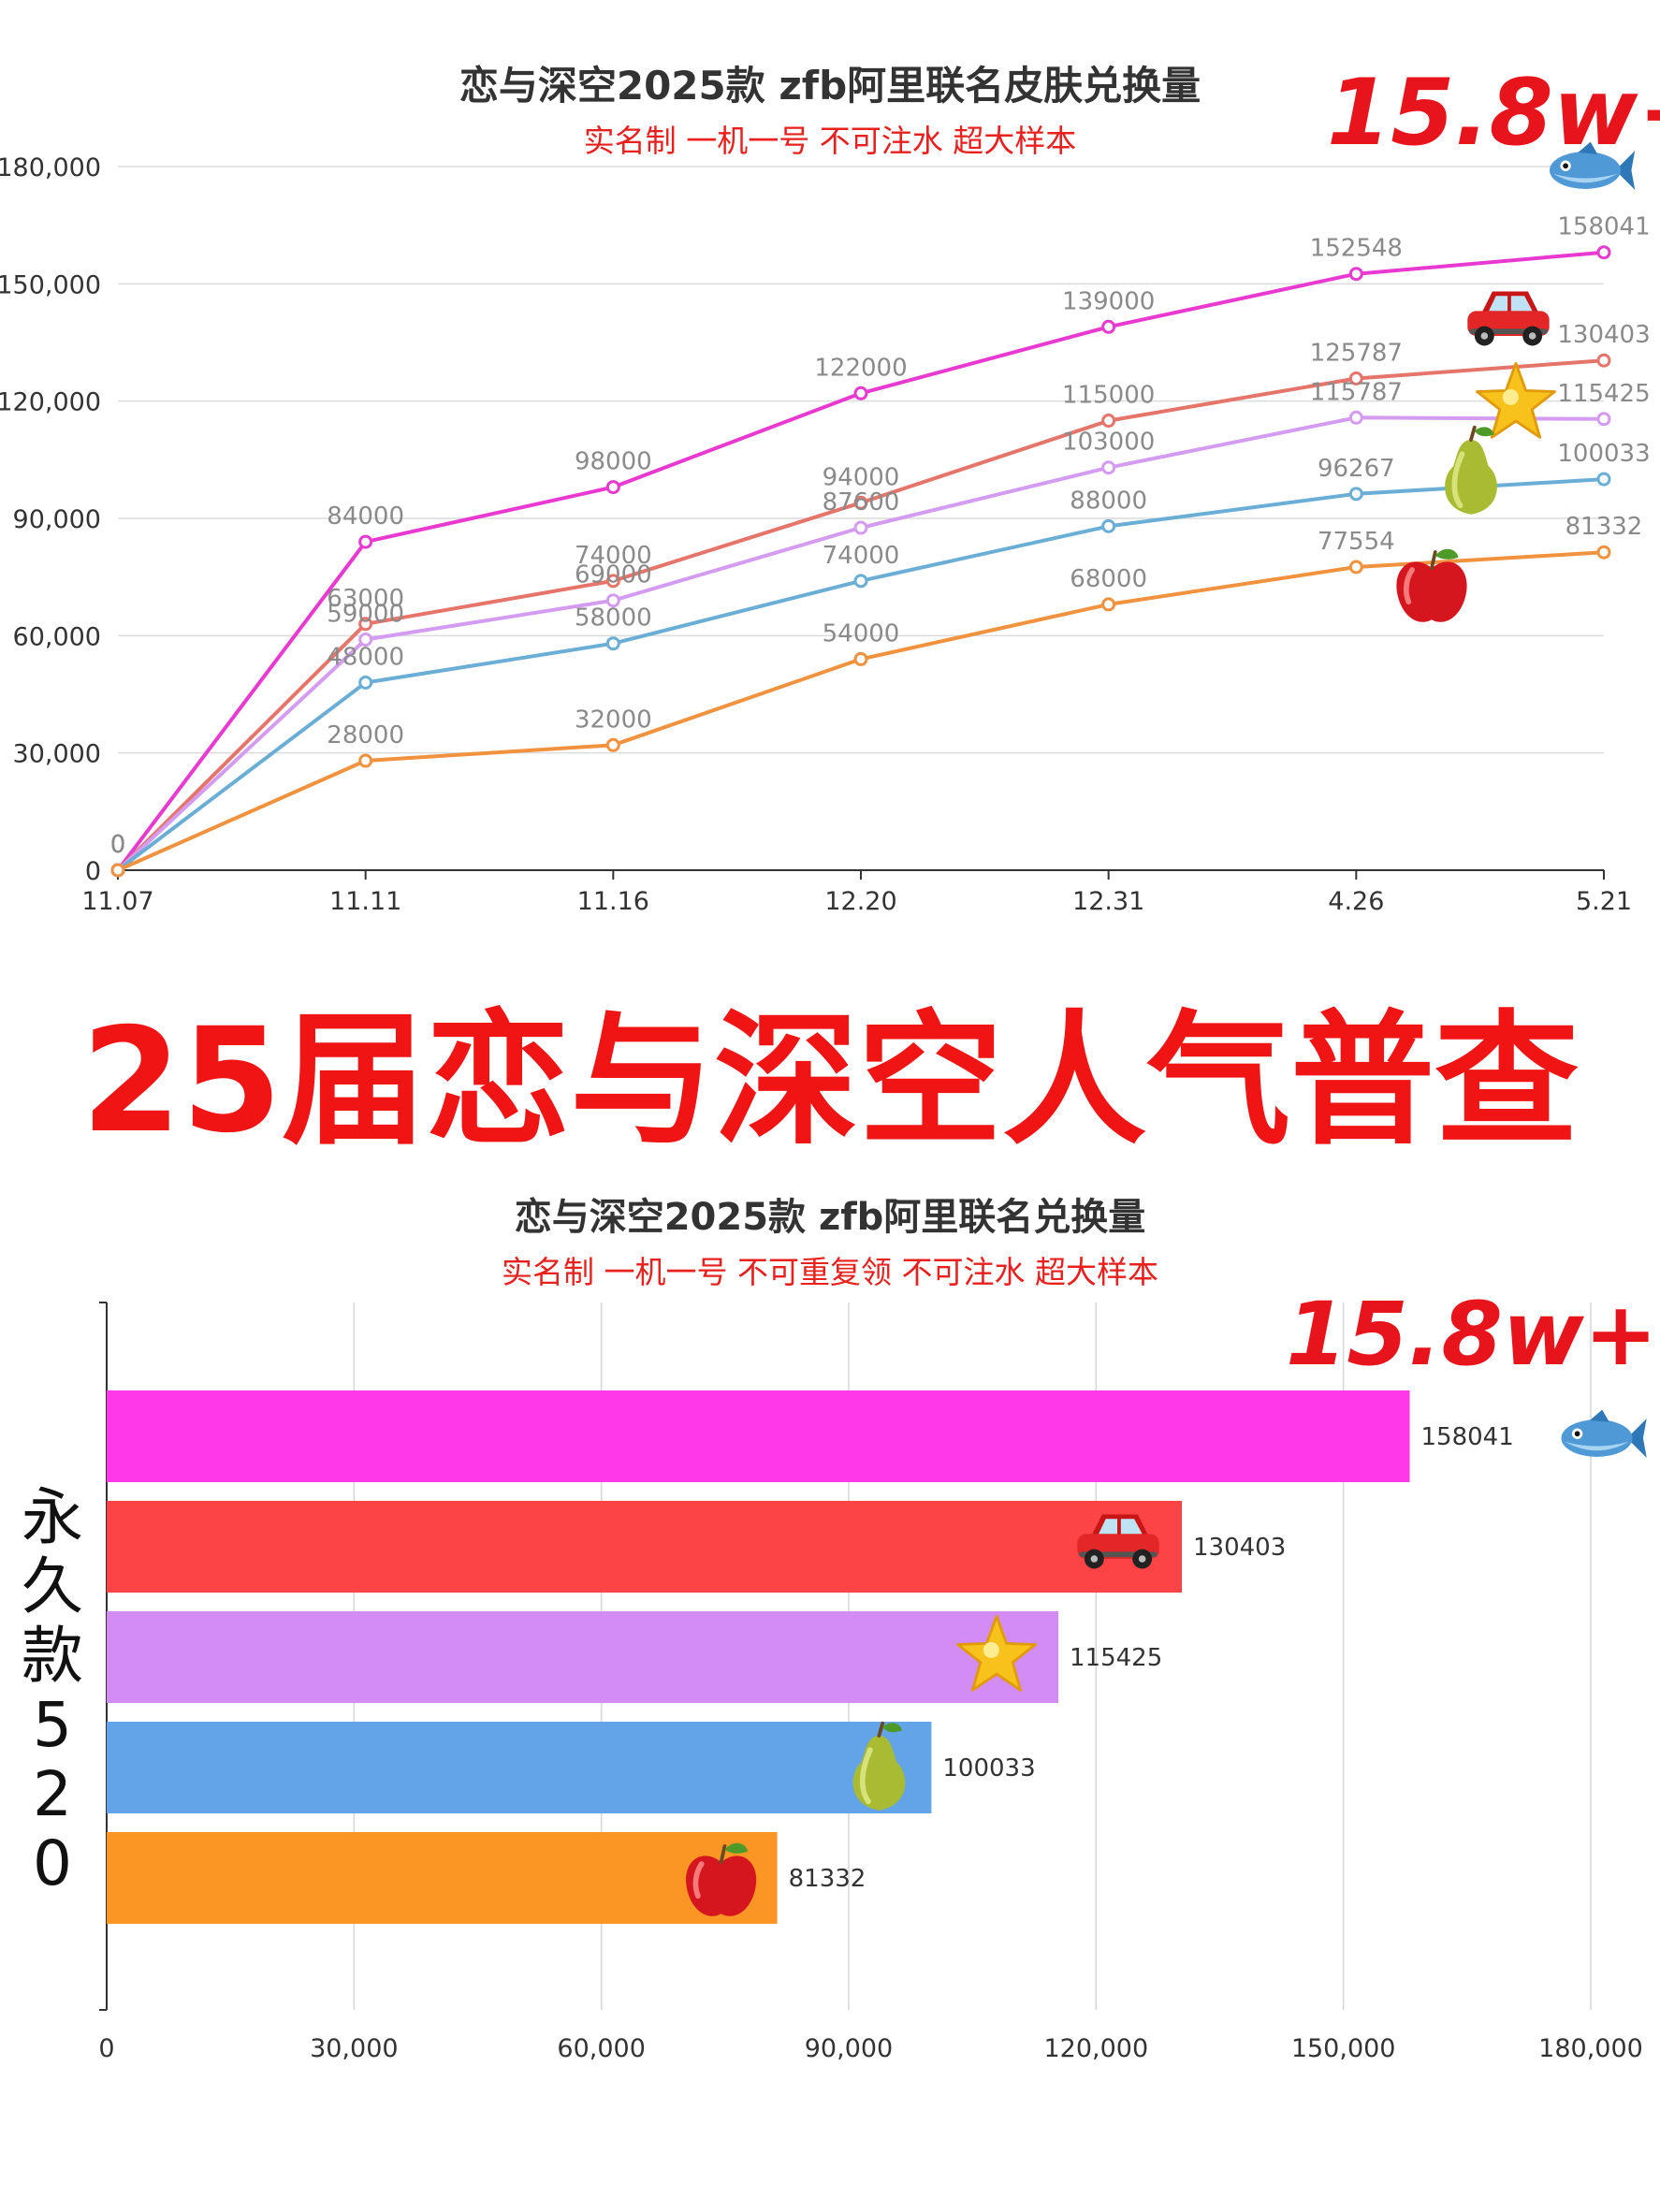 This screenshot has width=1660, height=2212. What do you see at coordinates (1356, 353) in the screenshot?
I see `data-label: 125787` at bounding box center [1356, 353].